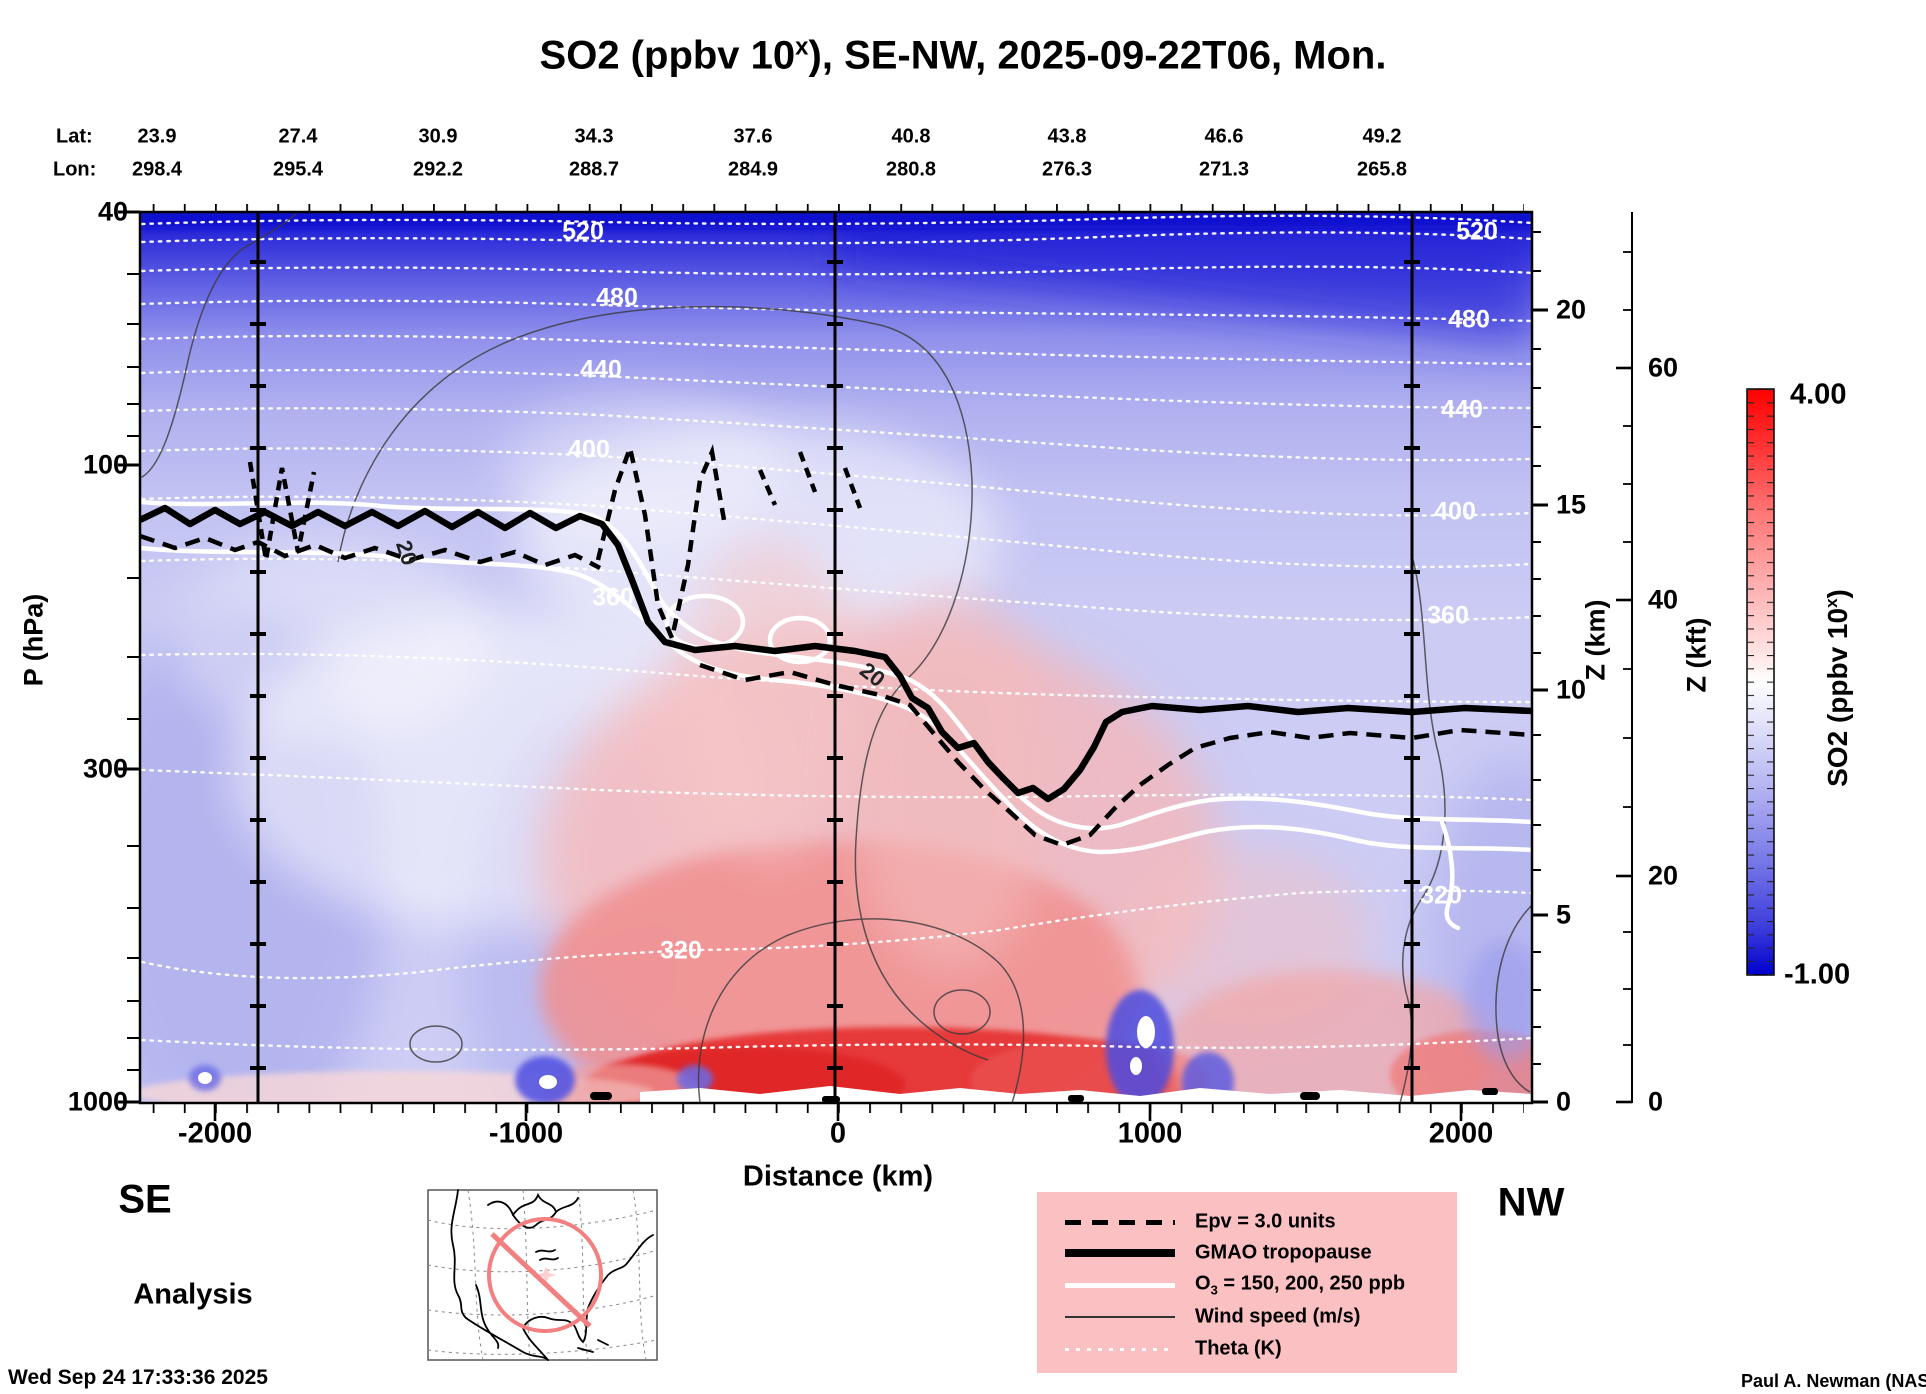 Image resolution: width=1926 pixels, height=1394 pixels. What do you see at coordinates (1382, 169) in the screenshot?
I see `lon-value: 265.8` at bounding box center [1382, 169].